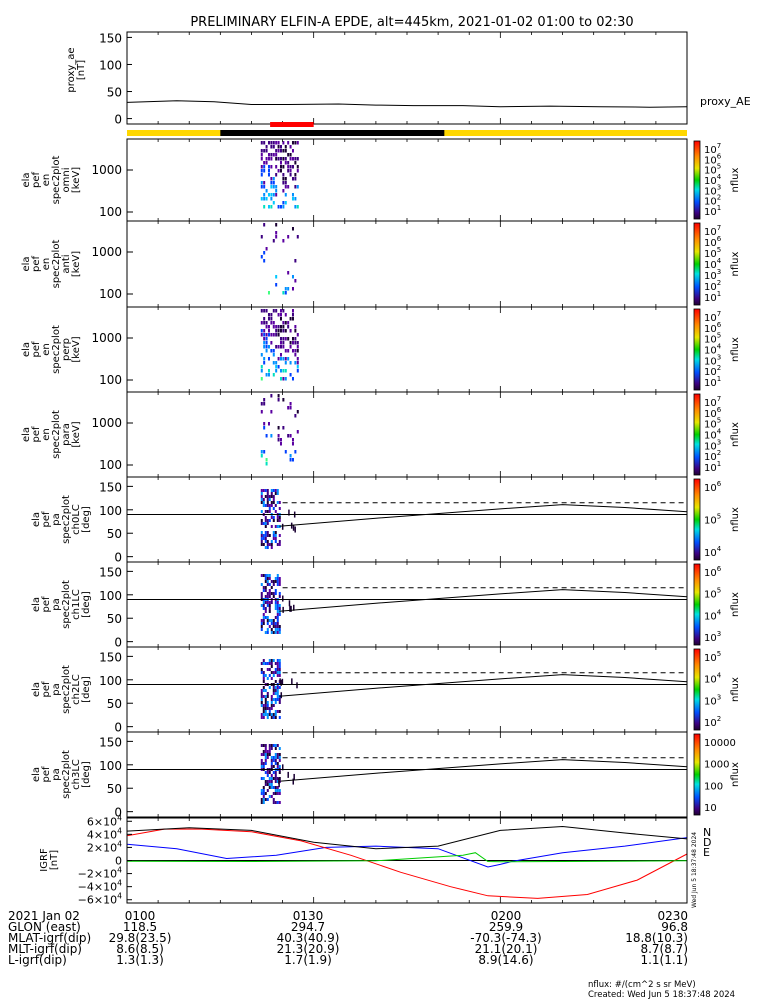 Image resolution: width=775 pixels, height=1000 pixels. Describe the element at coordinates (76, 69) in the screenshot. I see `panel-ylabel: proxy_ae [nT]` at that location.